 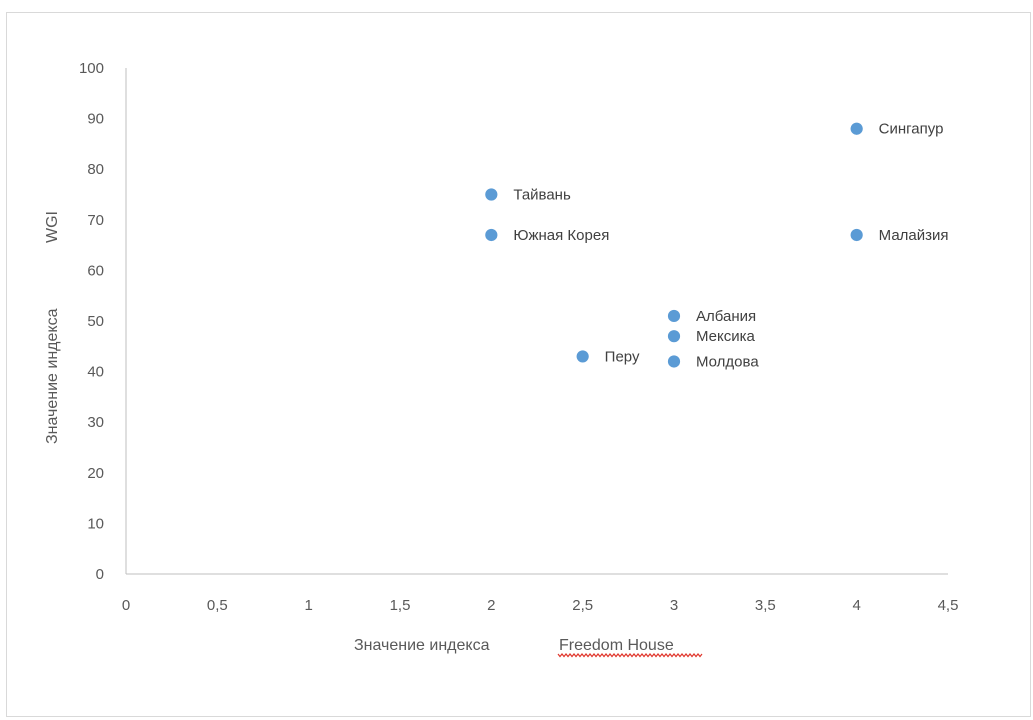 I want to click on y-tick-label: 30, so click(x=95, y=422).